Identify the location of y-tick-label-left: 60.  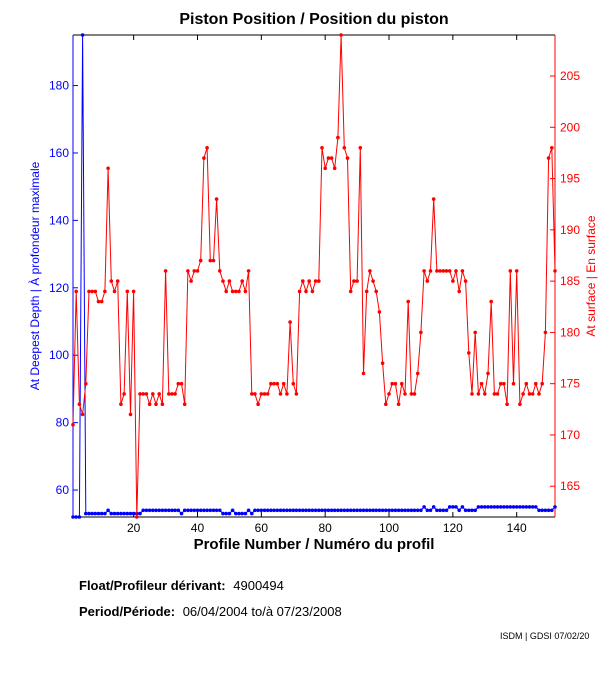
(63, 490).